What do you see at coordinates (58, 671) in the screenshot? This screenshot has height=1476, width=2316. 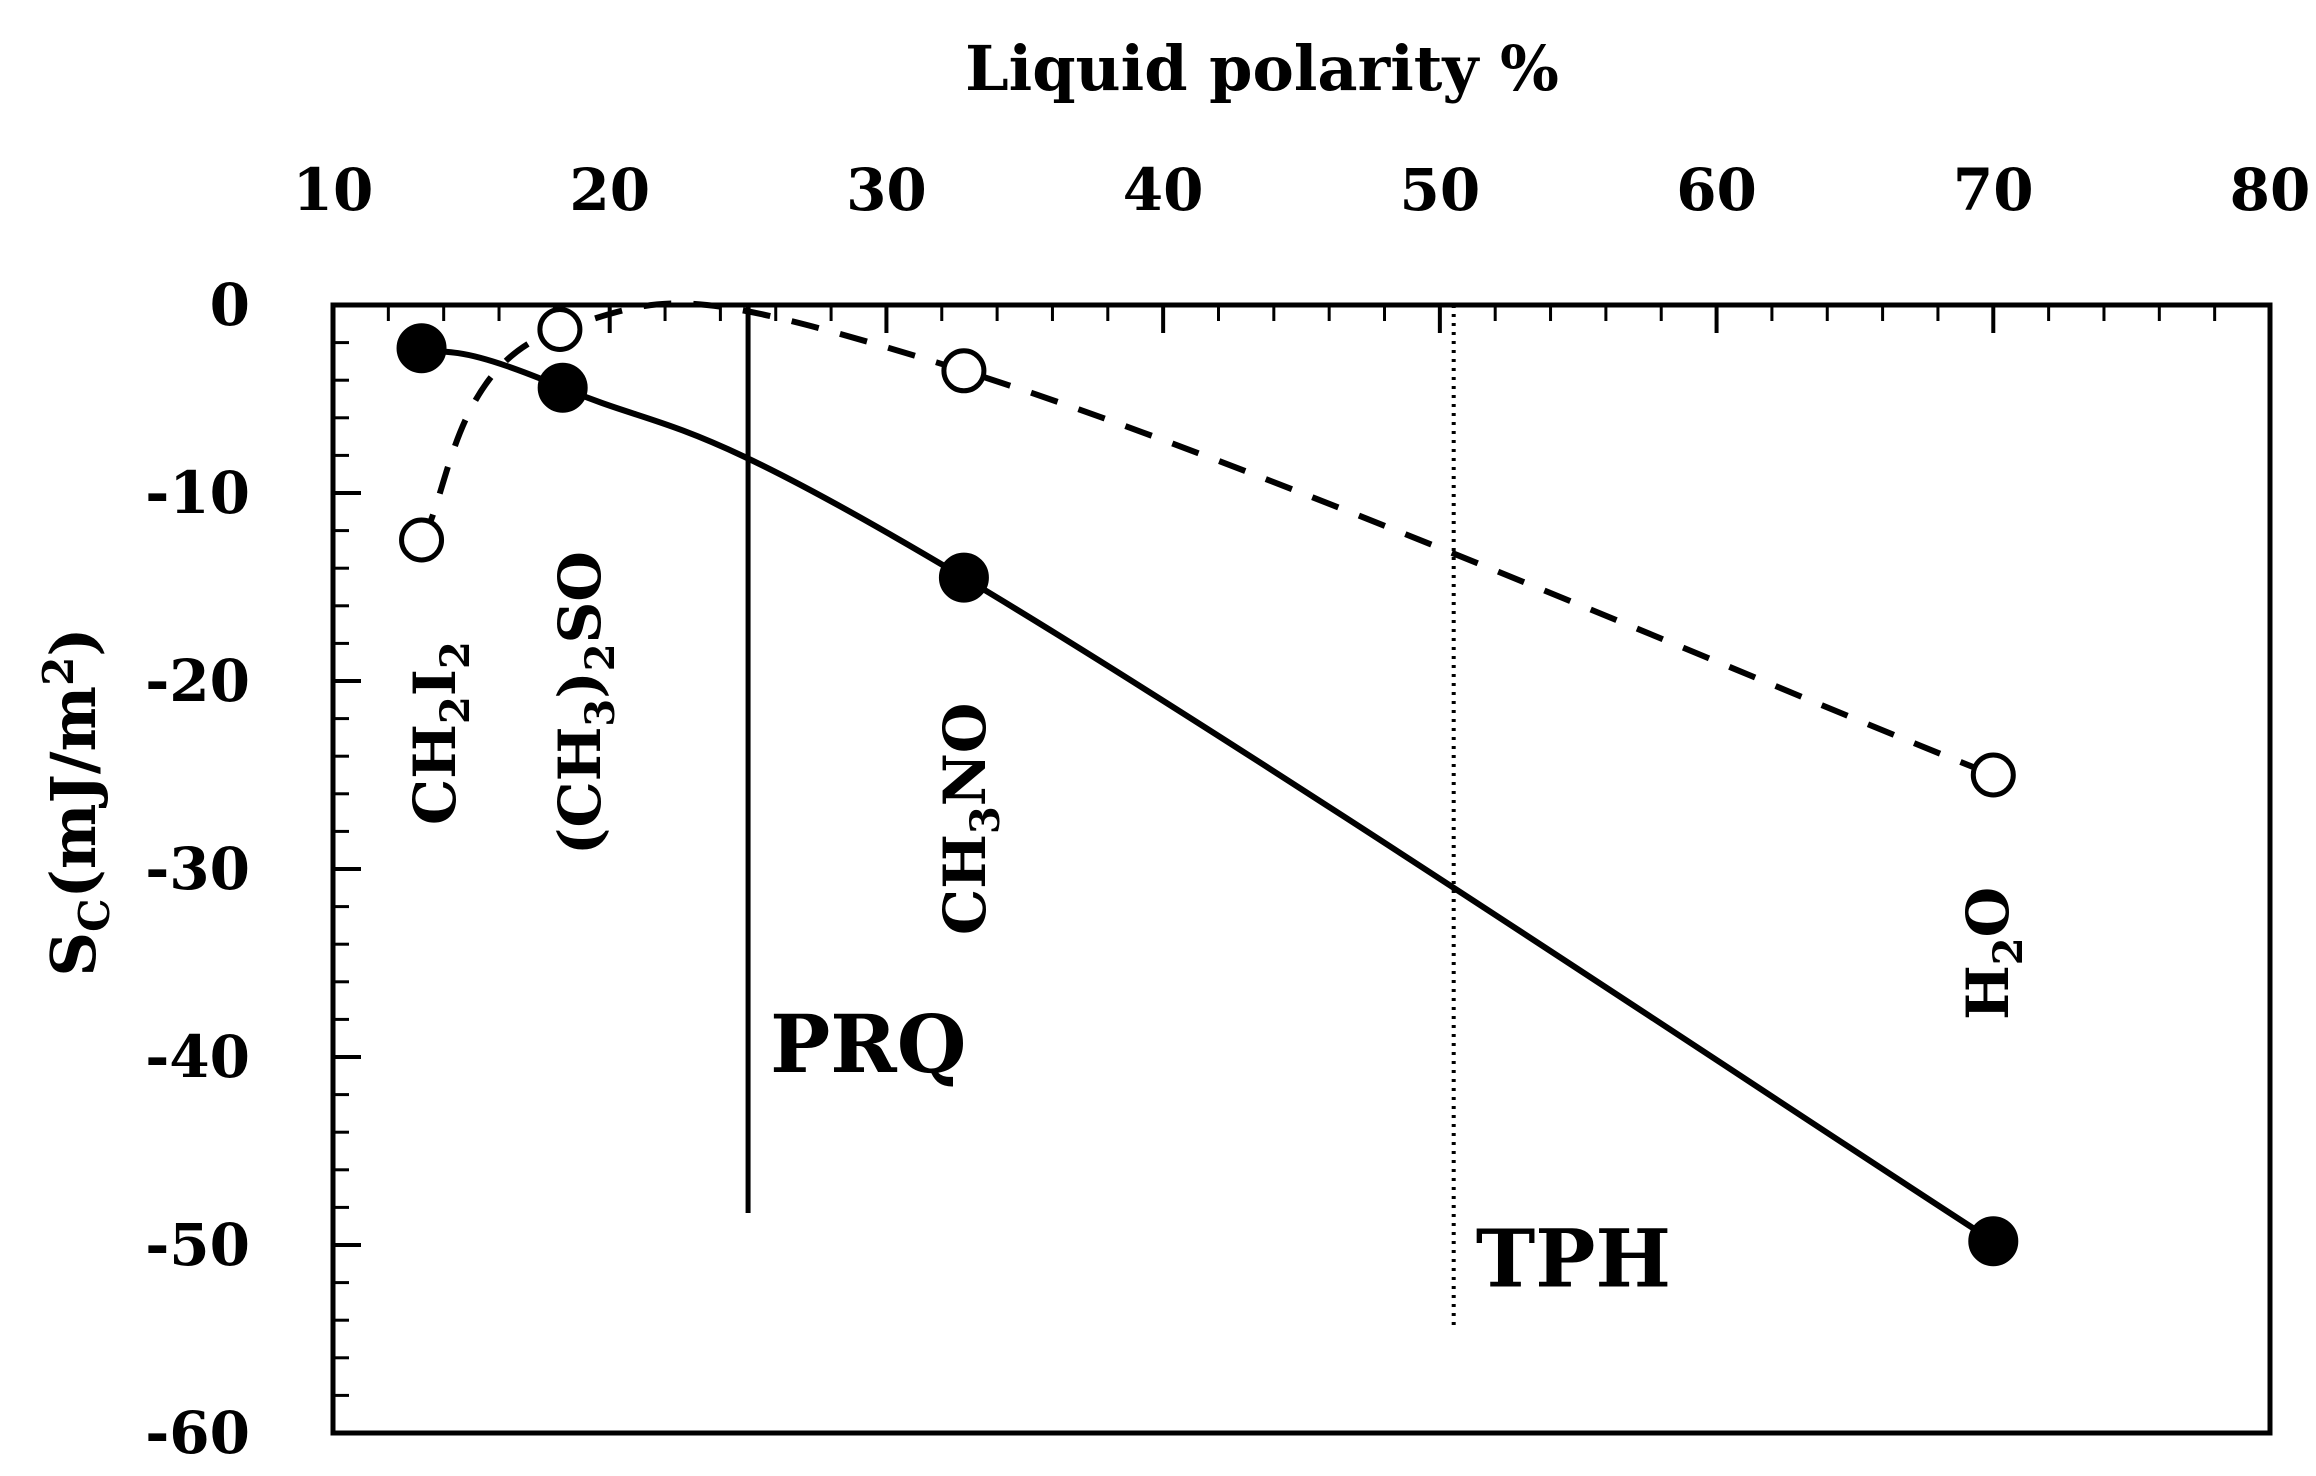 I see `y-axis-title-unit-superscript: 2` at bounding box center [58, 671].